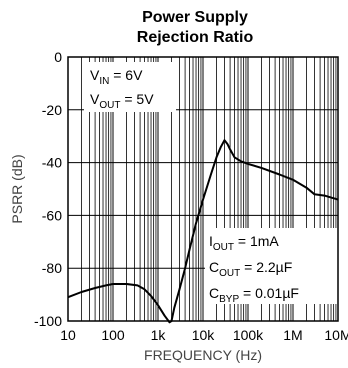 The height and width of the screenshot is (368, 348). Describe the element at coordinates (113, 335) in the screenshot. I see `x-tick-label: 100` at that location.